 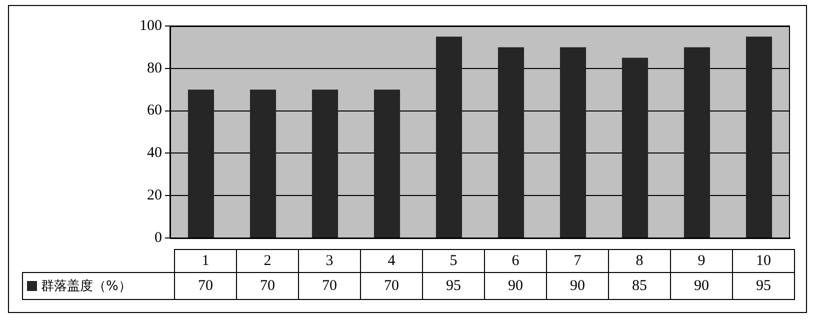 I want to click on y-tick-label: 60, so click(x=154, y=110).